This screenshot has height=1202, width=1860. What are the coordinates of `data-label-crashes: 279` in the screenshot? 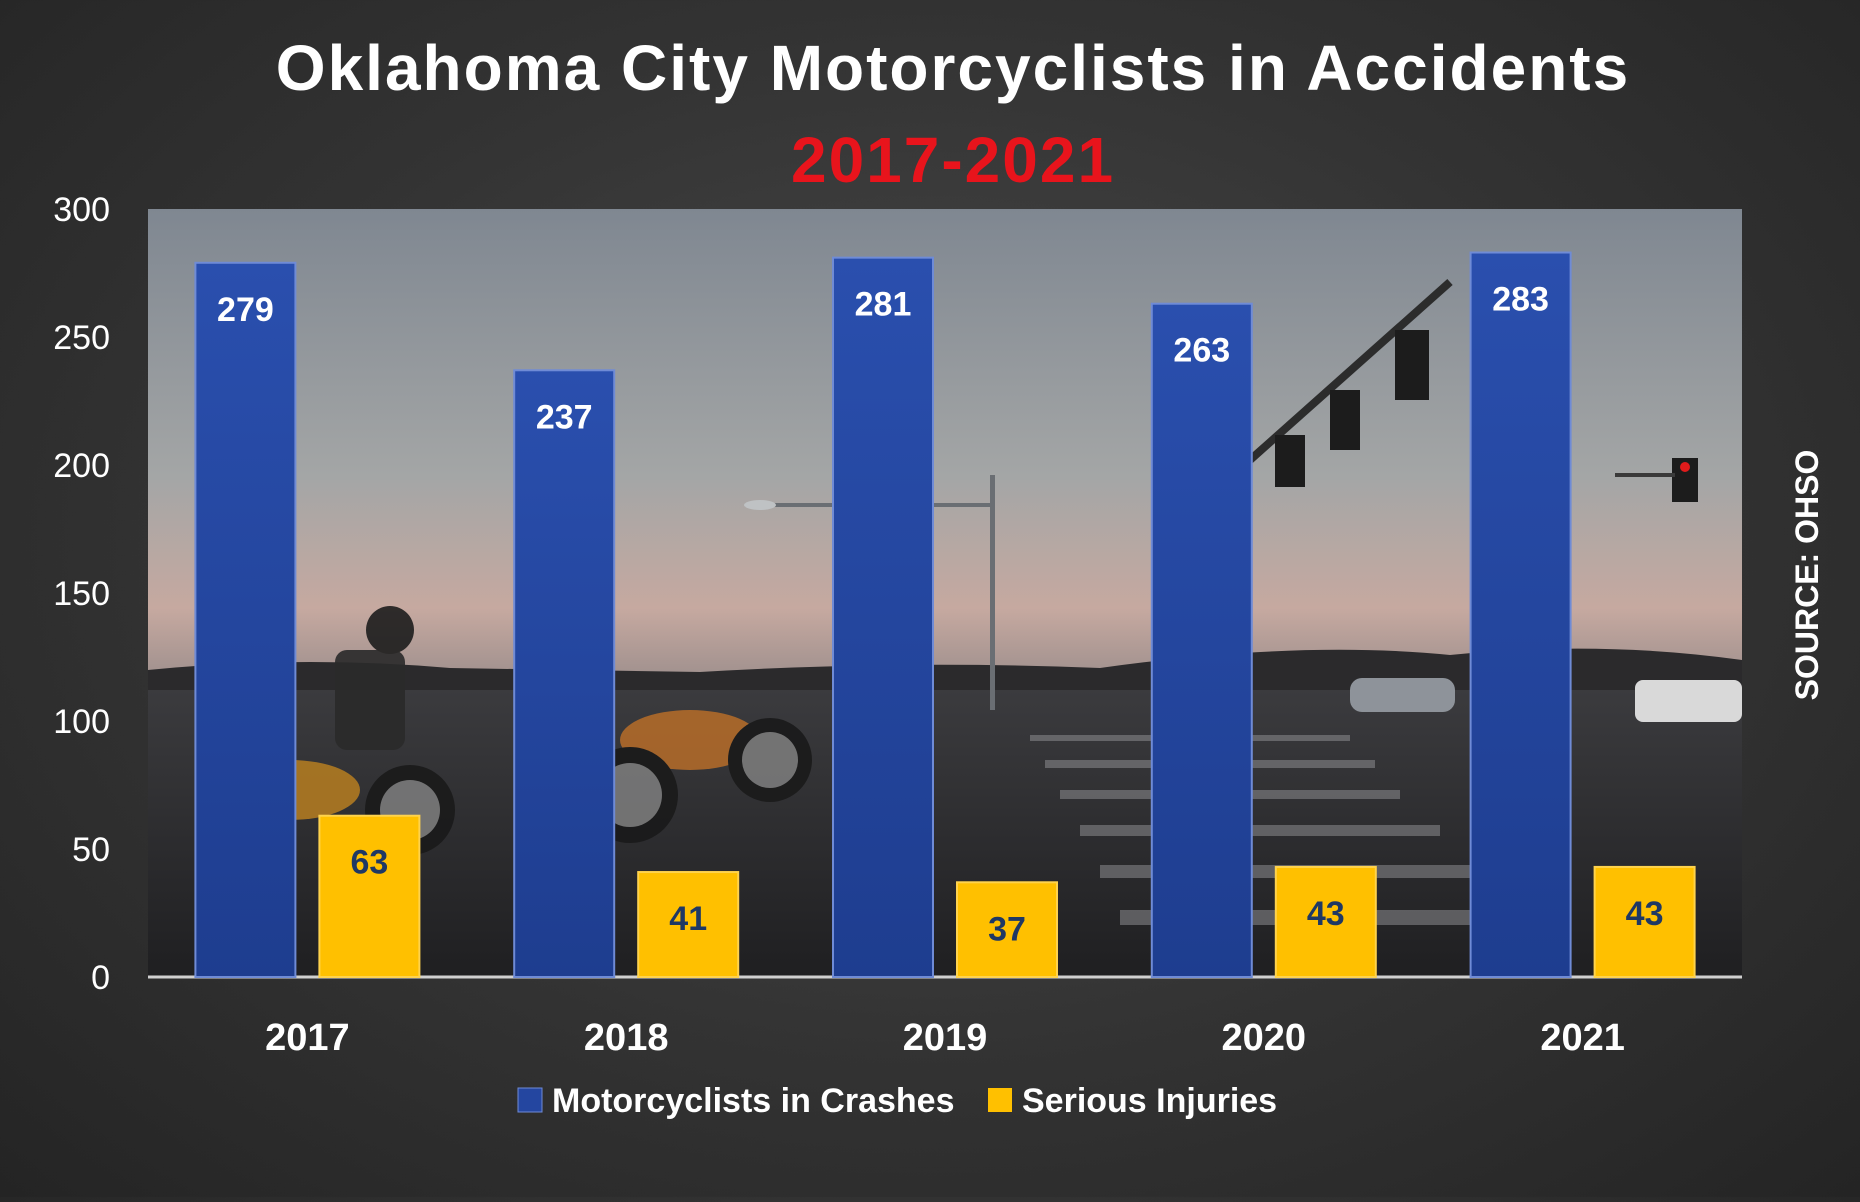 It's located at (245, 310).